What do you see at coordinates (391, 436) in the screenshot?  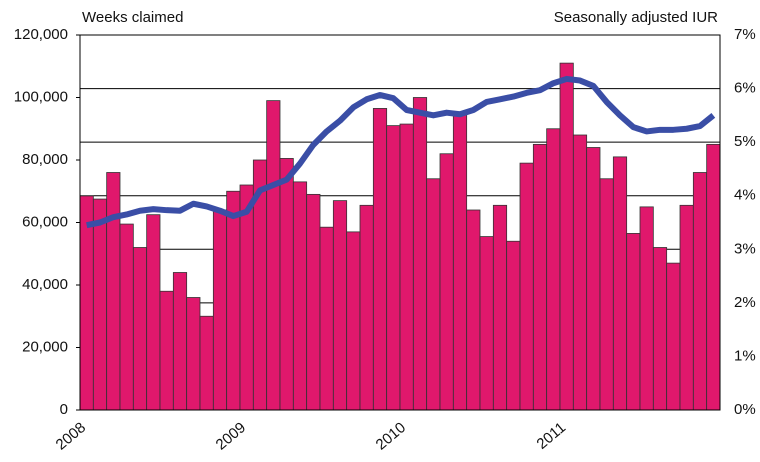 I see `x-tick-label: 2010` at bounding box center [391, 436].